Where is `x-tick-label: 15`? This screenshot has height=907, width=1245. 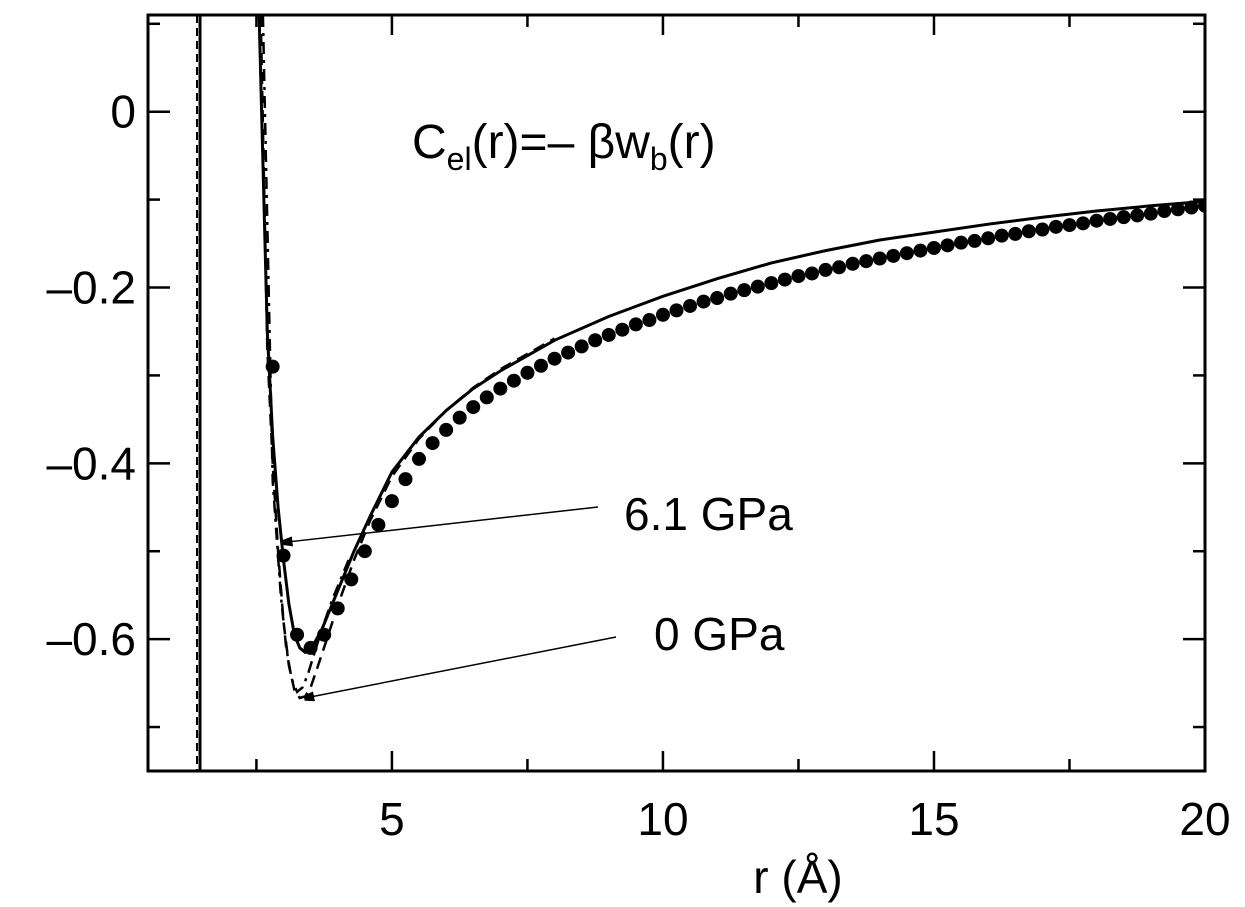 x-tick-label: 15 is located at coordinates (933, 819).